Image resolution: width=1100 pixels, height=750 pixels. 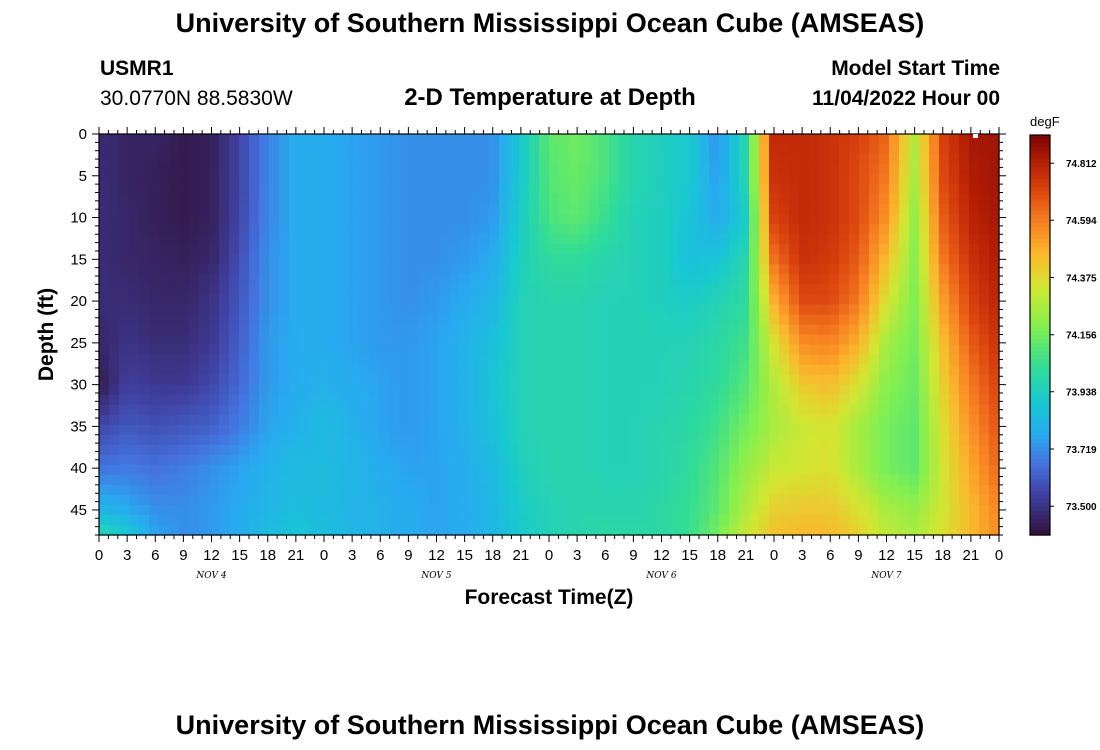 What do you see at coordinates (1040, 335) in the screenshot?
I see `colorbar` at bounding box center [1040, 335].